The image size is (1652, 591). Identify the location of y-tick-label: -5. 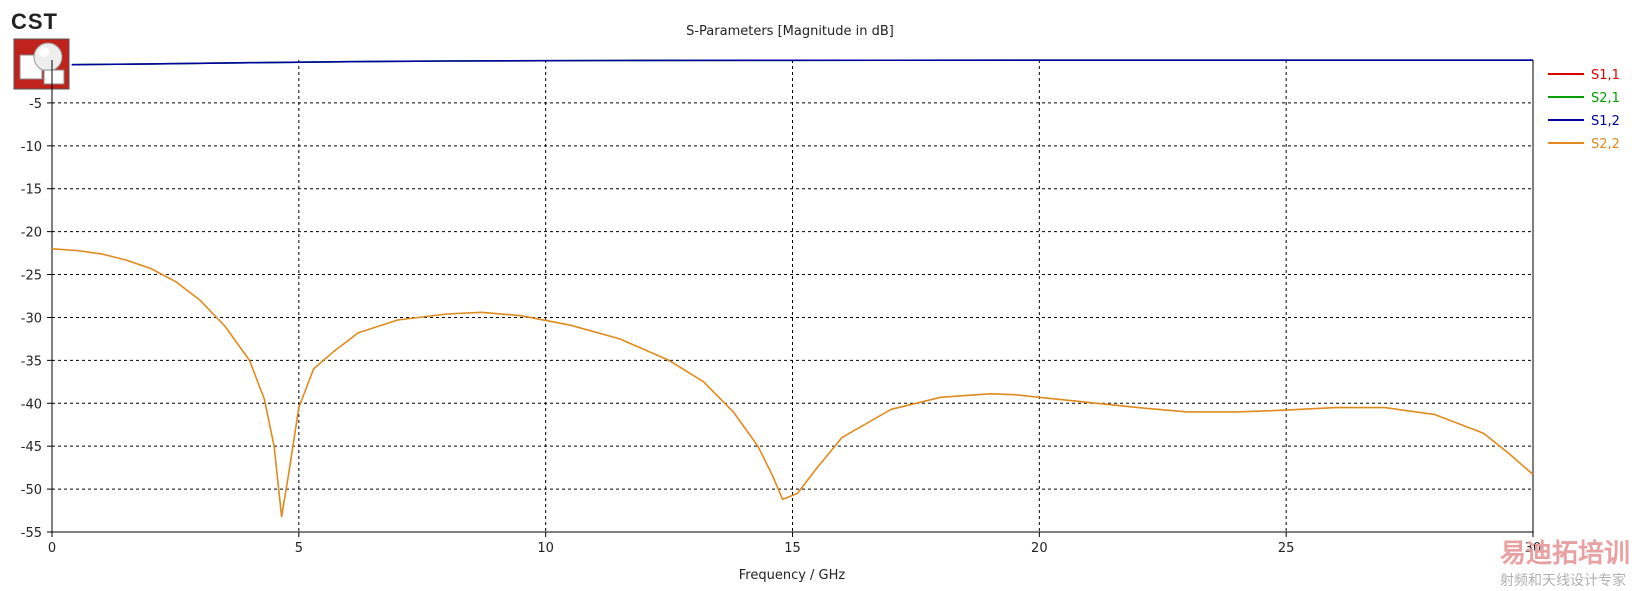
(35, 104).